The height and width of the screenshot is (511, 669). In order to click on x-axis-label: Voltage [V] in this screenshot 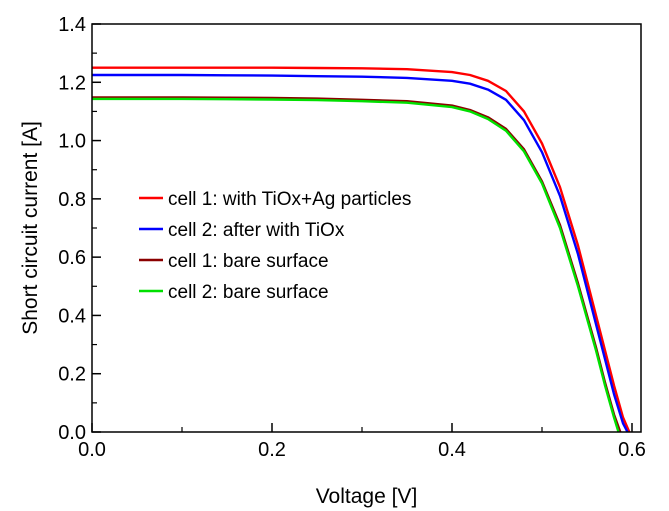, I will do `click(367, 496)`.